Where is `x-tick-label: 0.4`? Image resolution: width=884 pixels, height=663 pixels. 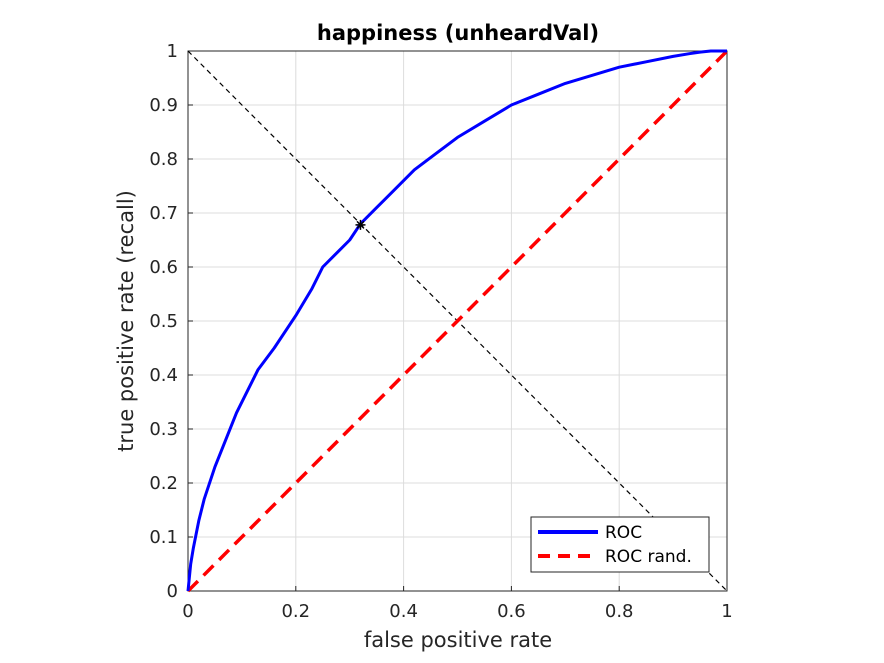 x-tick-label: 0.4 is located at coordinates (403, 611).